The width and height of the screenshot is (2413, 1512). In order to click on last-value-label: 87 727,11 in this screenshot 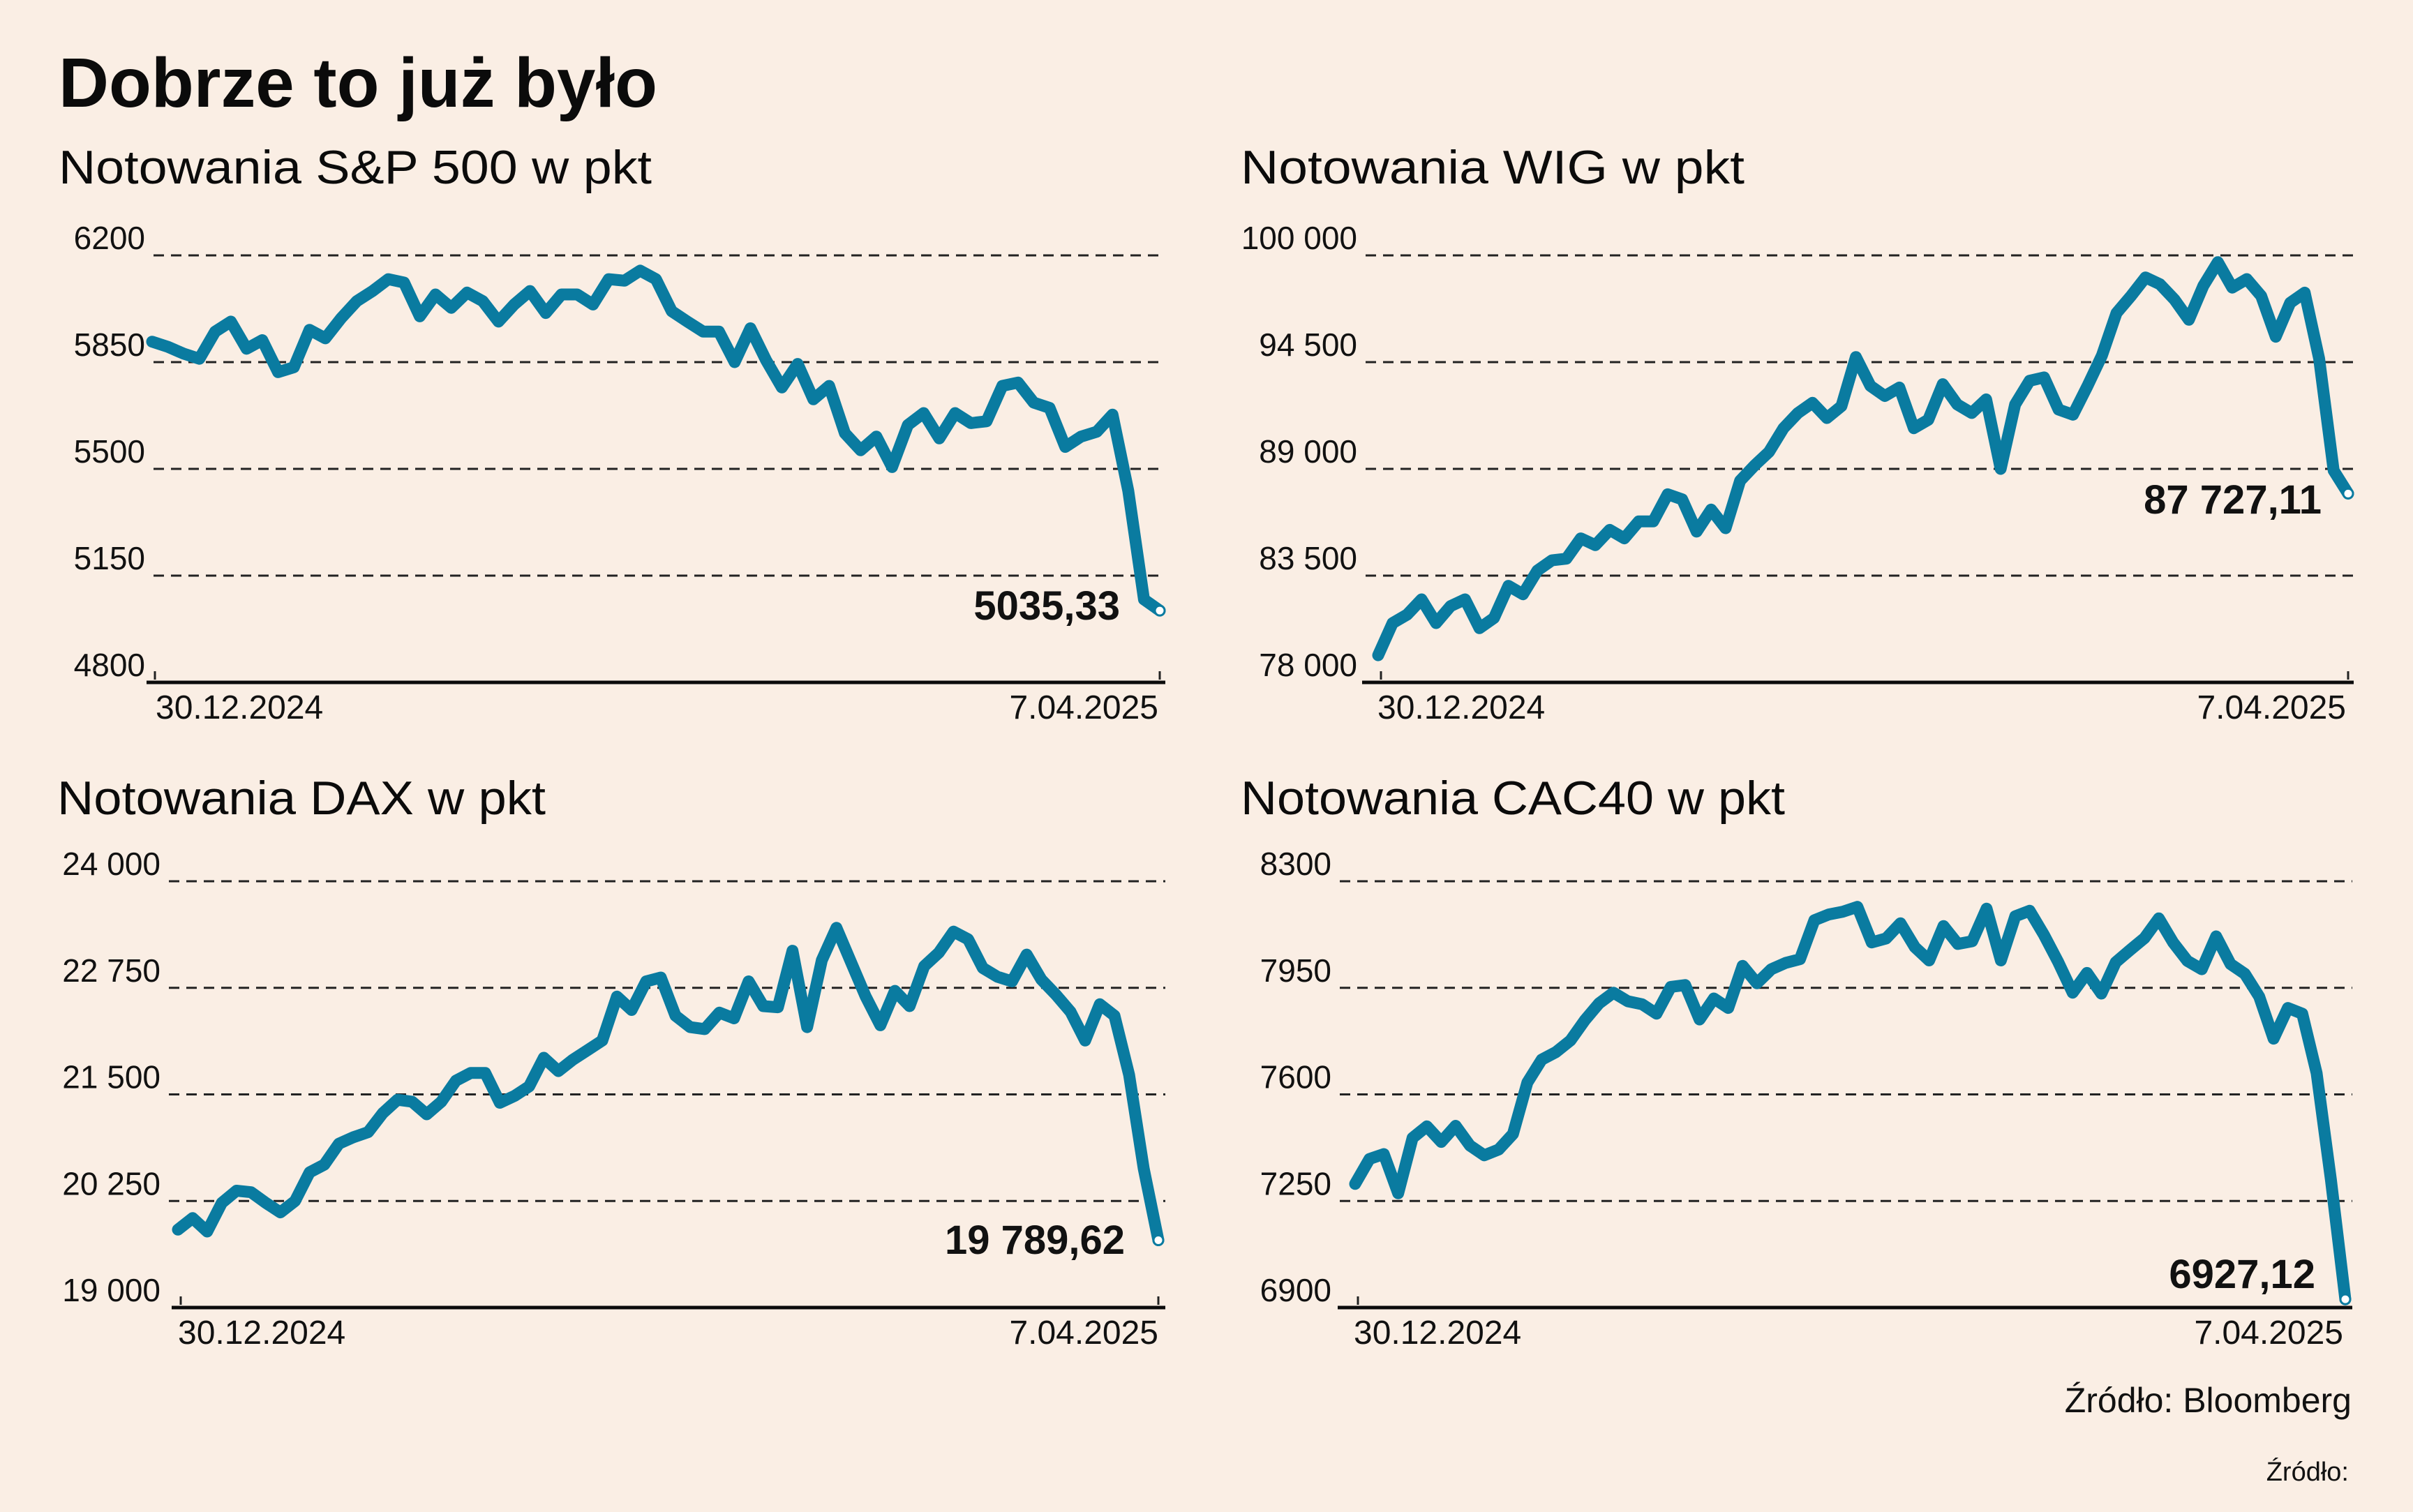, I will do `click(2233, 500)`.